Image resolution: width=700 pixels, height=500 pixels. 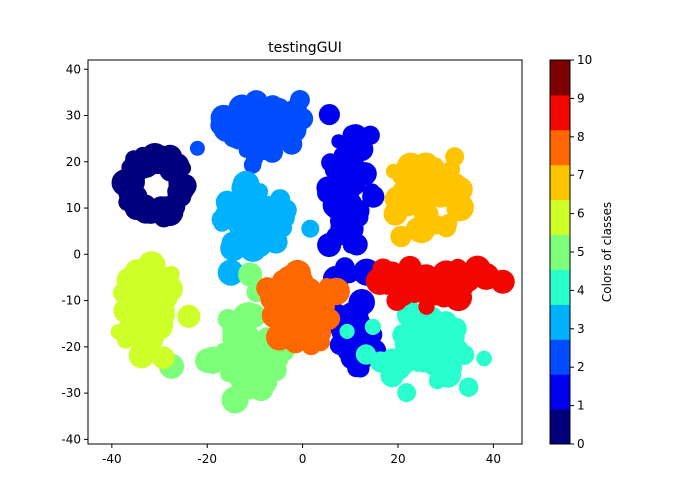 I want to click on y-tick-label: -20, so click(x=71, y=347).